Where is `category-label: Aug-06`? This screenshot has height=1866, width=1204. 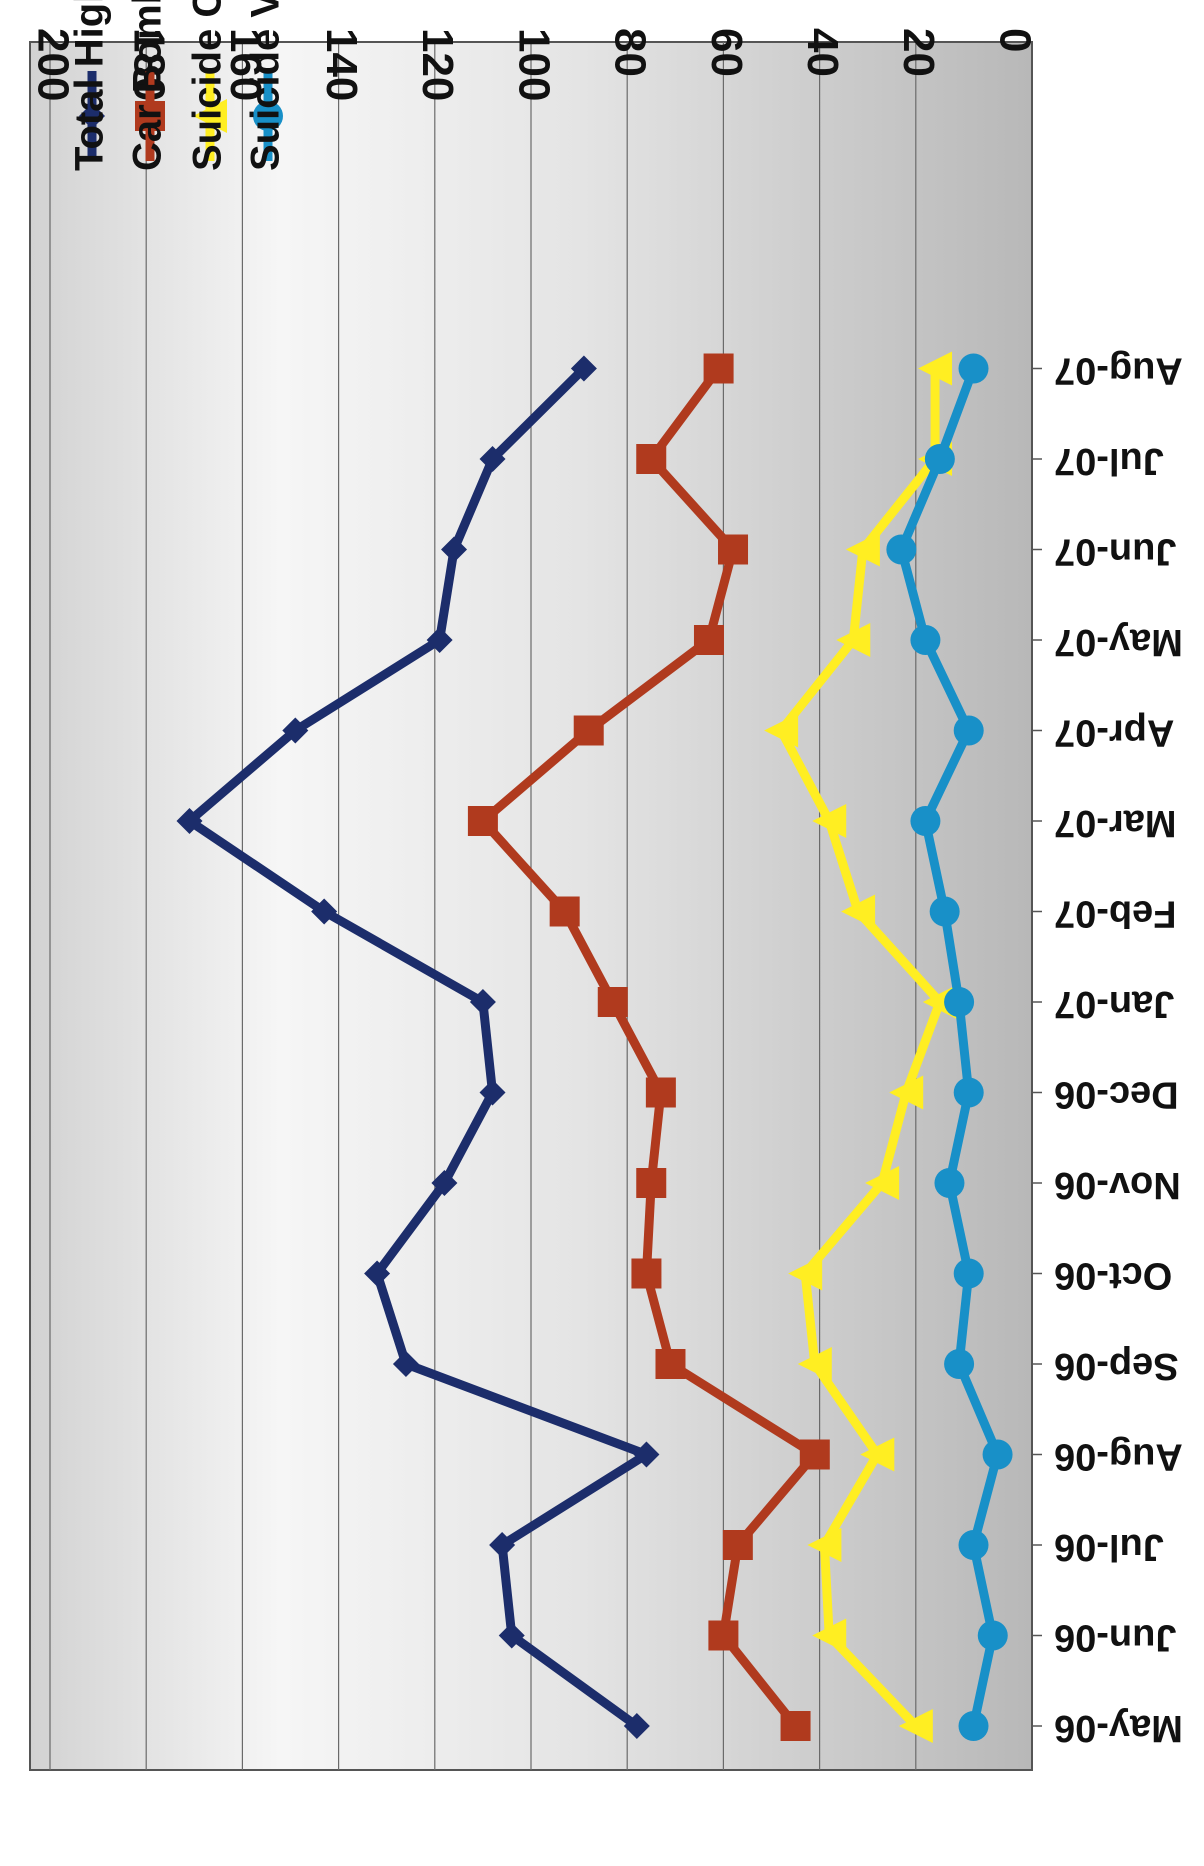
category-label: Aug-06 is located at coordinates (1118, 1456).